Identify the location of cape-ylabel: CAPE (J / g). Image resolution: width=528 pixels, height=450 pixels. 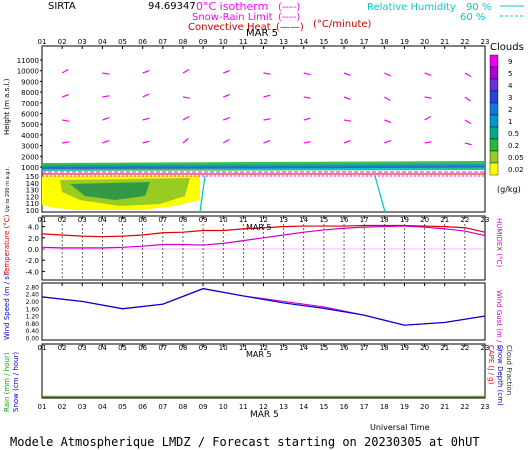
(491, 365).